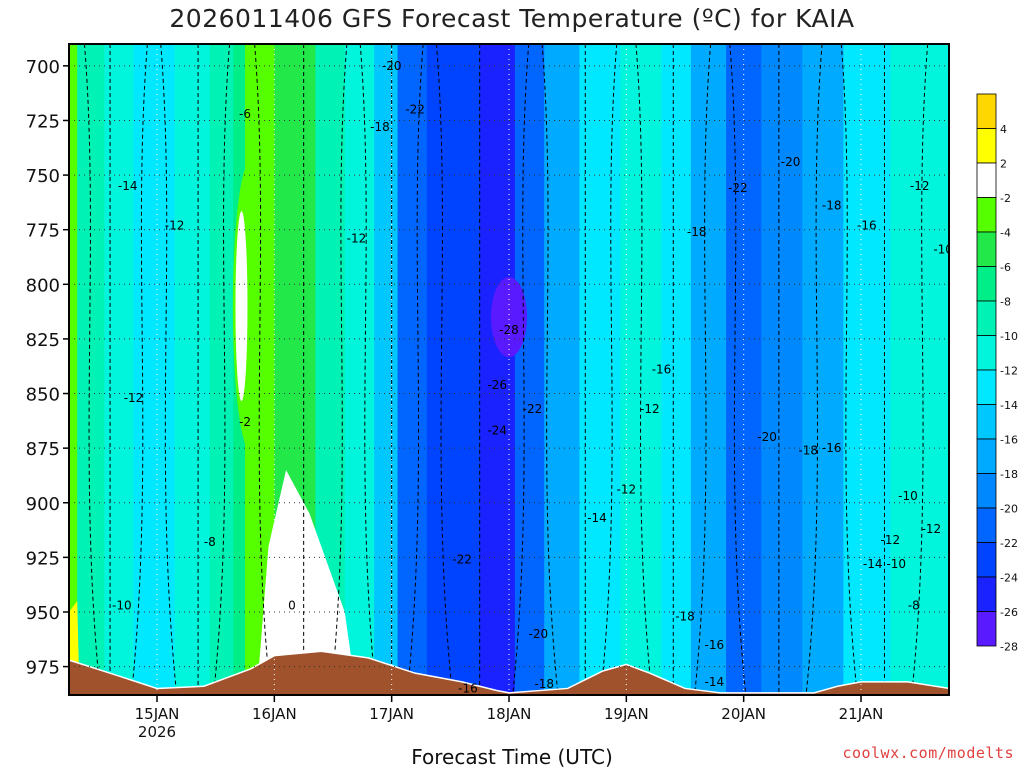 The height and width of the screenshot is (769, 1024). I want to click on colorbar-label: -28, so click(1009, 647).